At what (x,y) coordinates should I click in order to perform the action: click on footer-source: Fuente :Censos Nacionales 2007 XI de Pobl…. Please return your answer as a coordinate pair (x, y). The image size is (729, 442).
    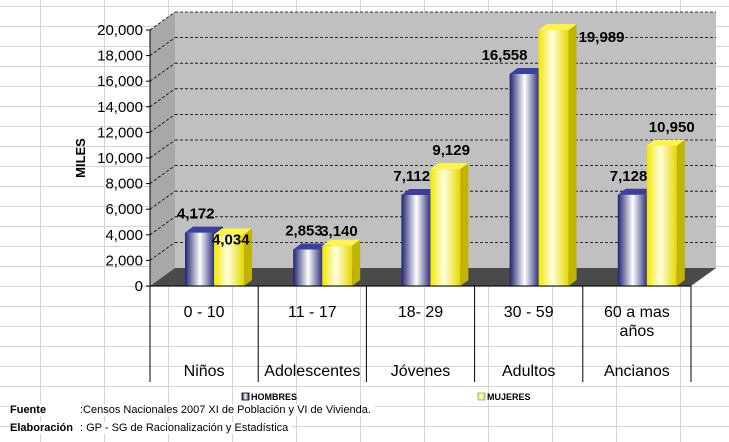
    Looking at the image, I should click on (192, 410).